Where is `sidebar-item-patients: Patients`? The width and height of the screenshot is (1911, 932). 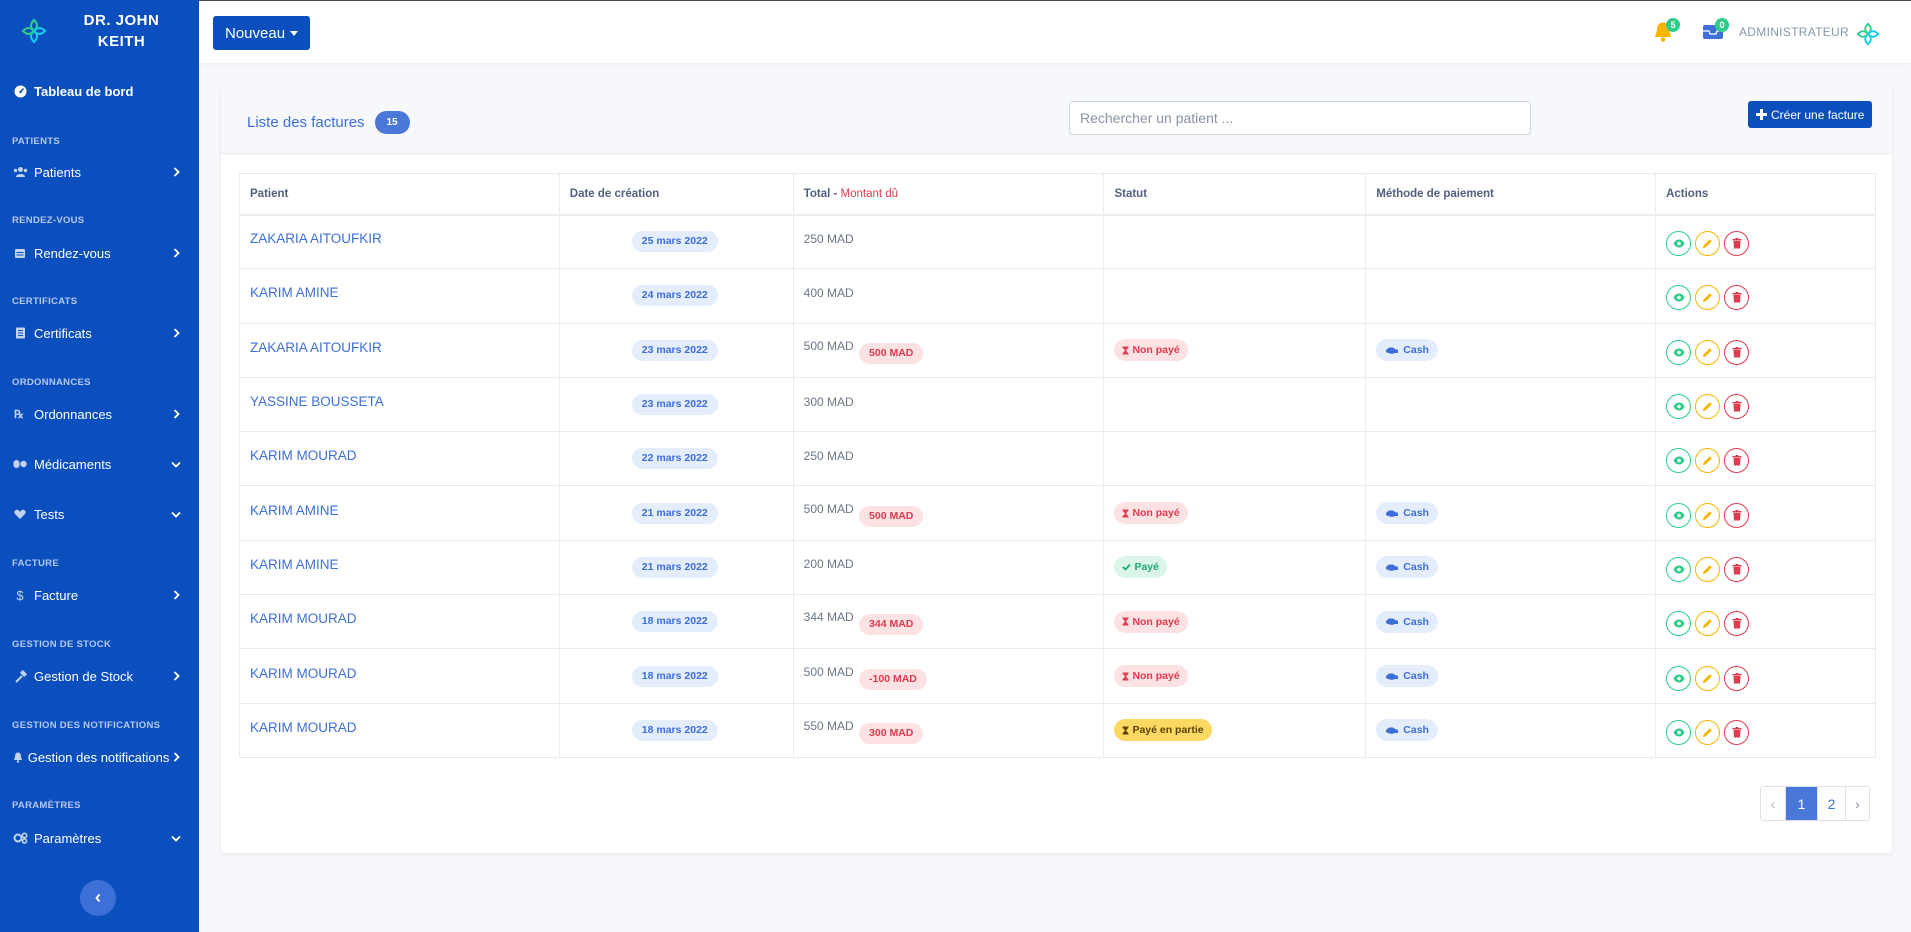 sidebar-item-patients: Patients is located at coordinates (99, 172).